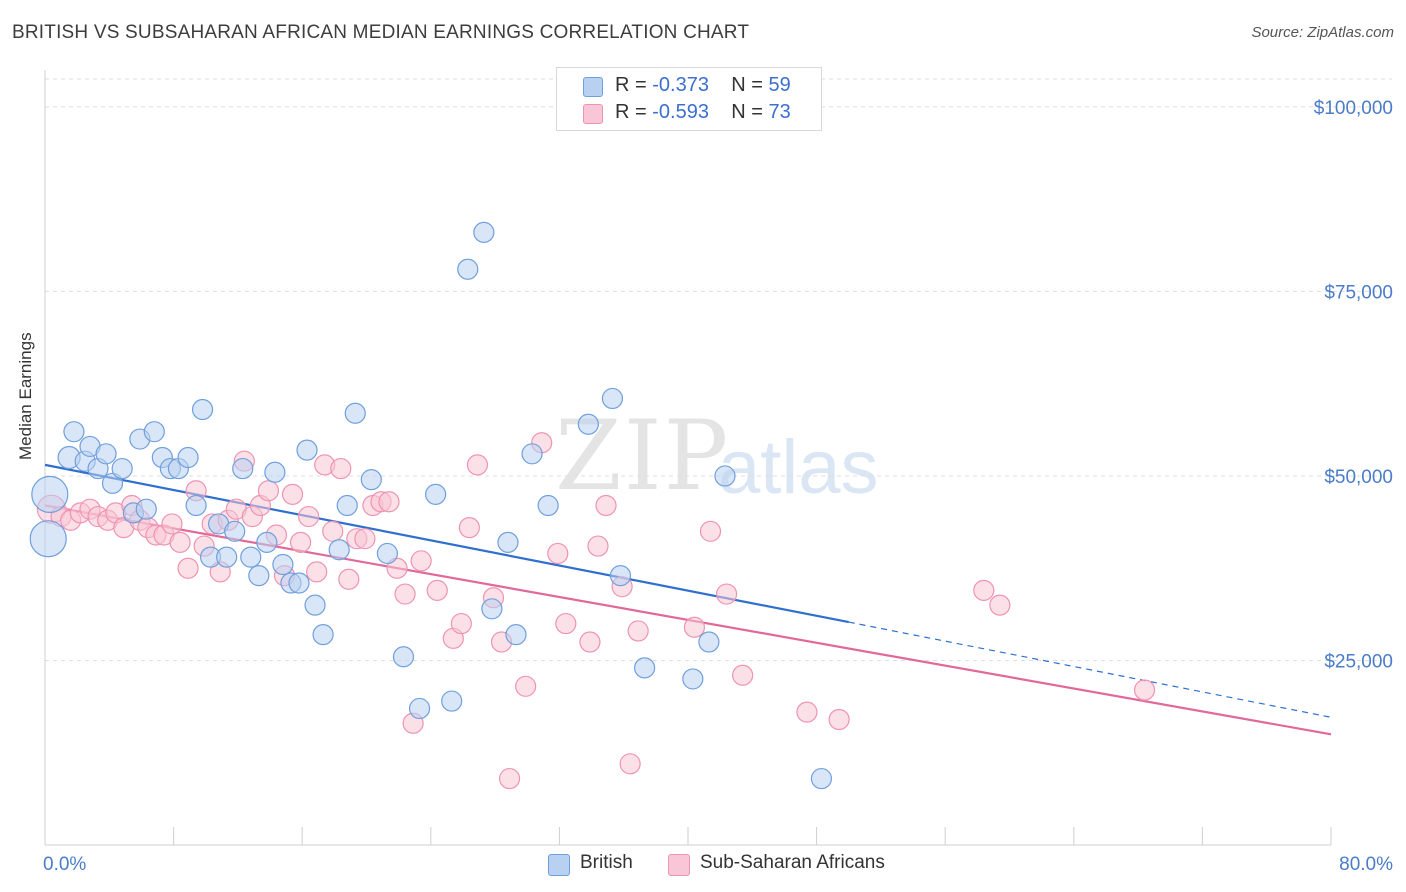  What do you see at coordinates (1322, 32) in the screenshot?
I see `source-label: Source: ZipAtlas.com` at bounding box center [1322, 32].